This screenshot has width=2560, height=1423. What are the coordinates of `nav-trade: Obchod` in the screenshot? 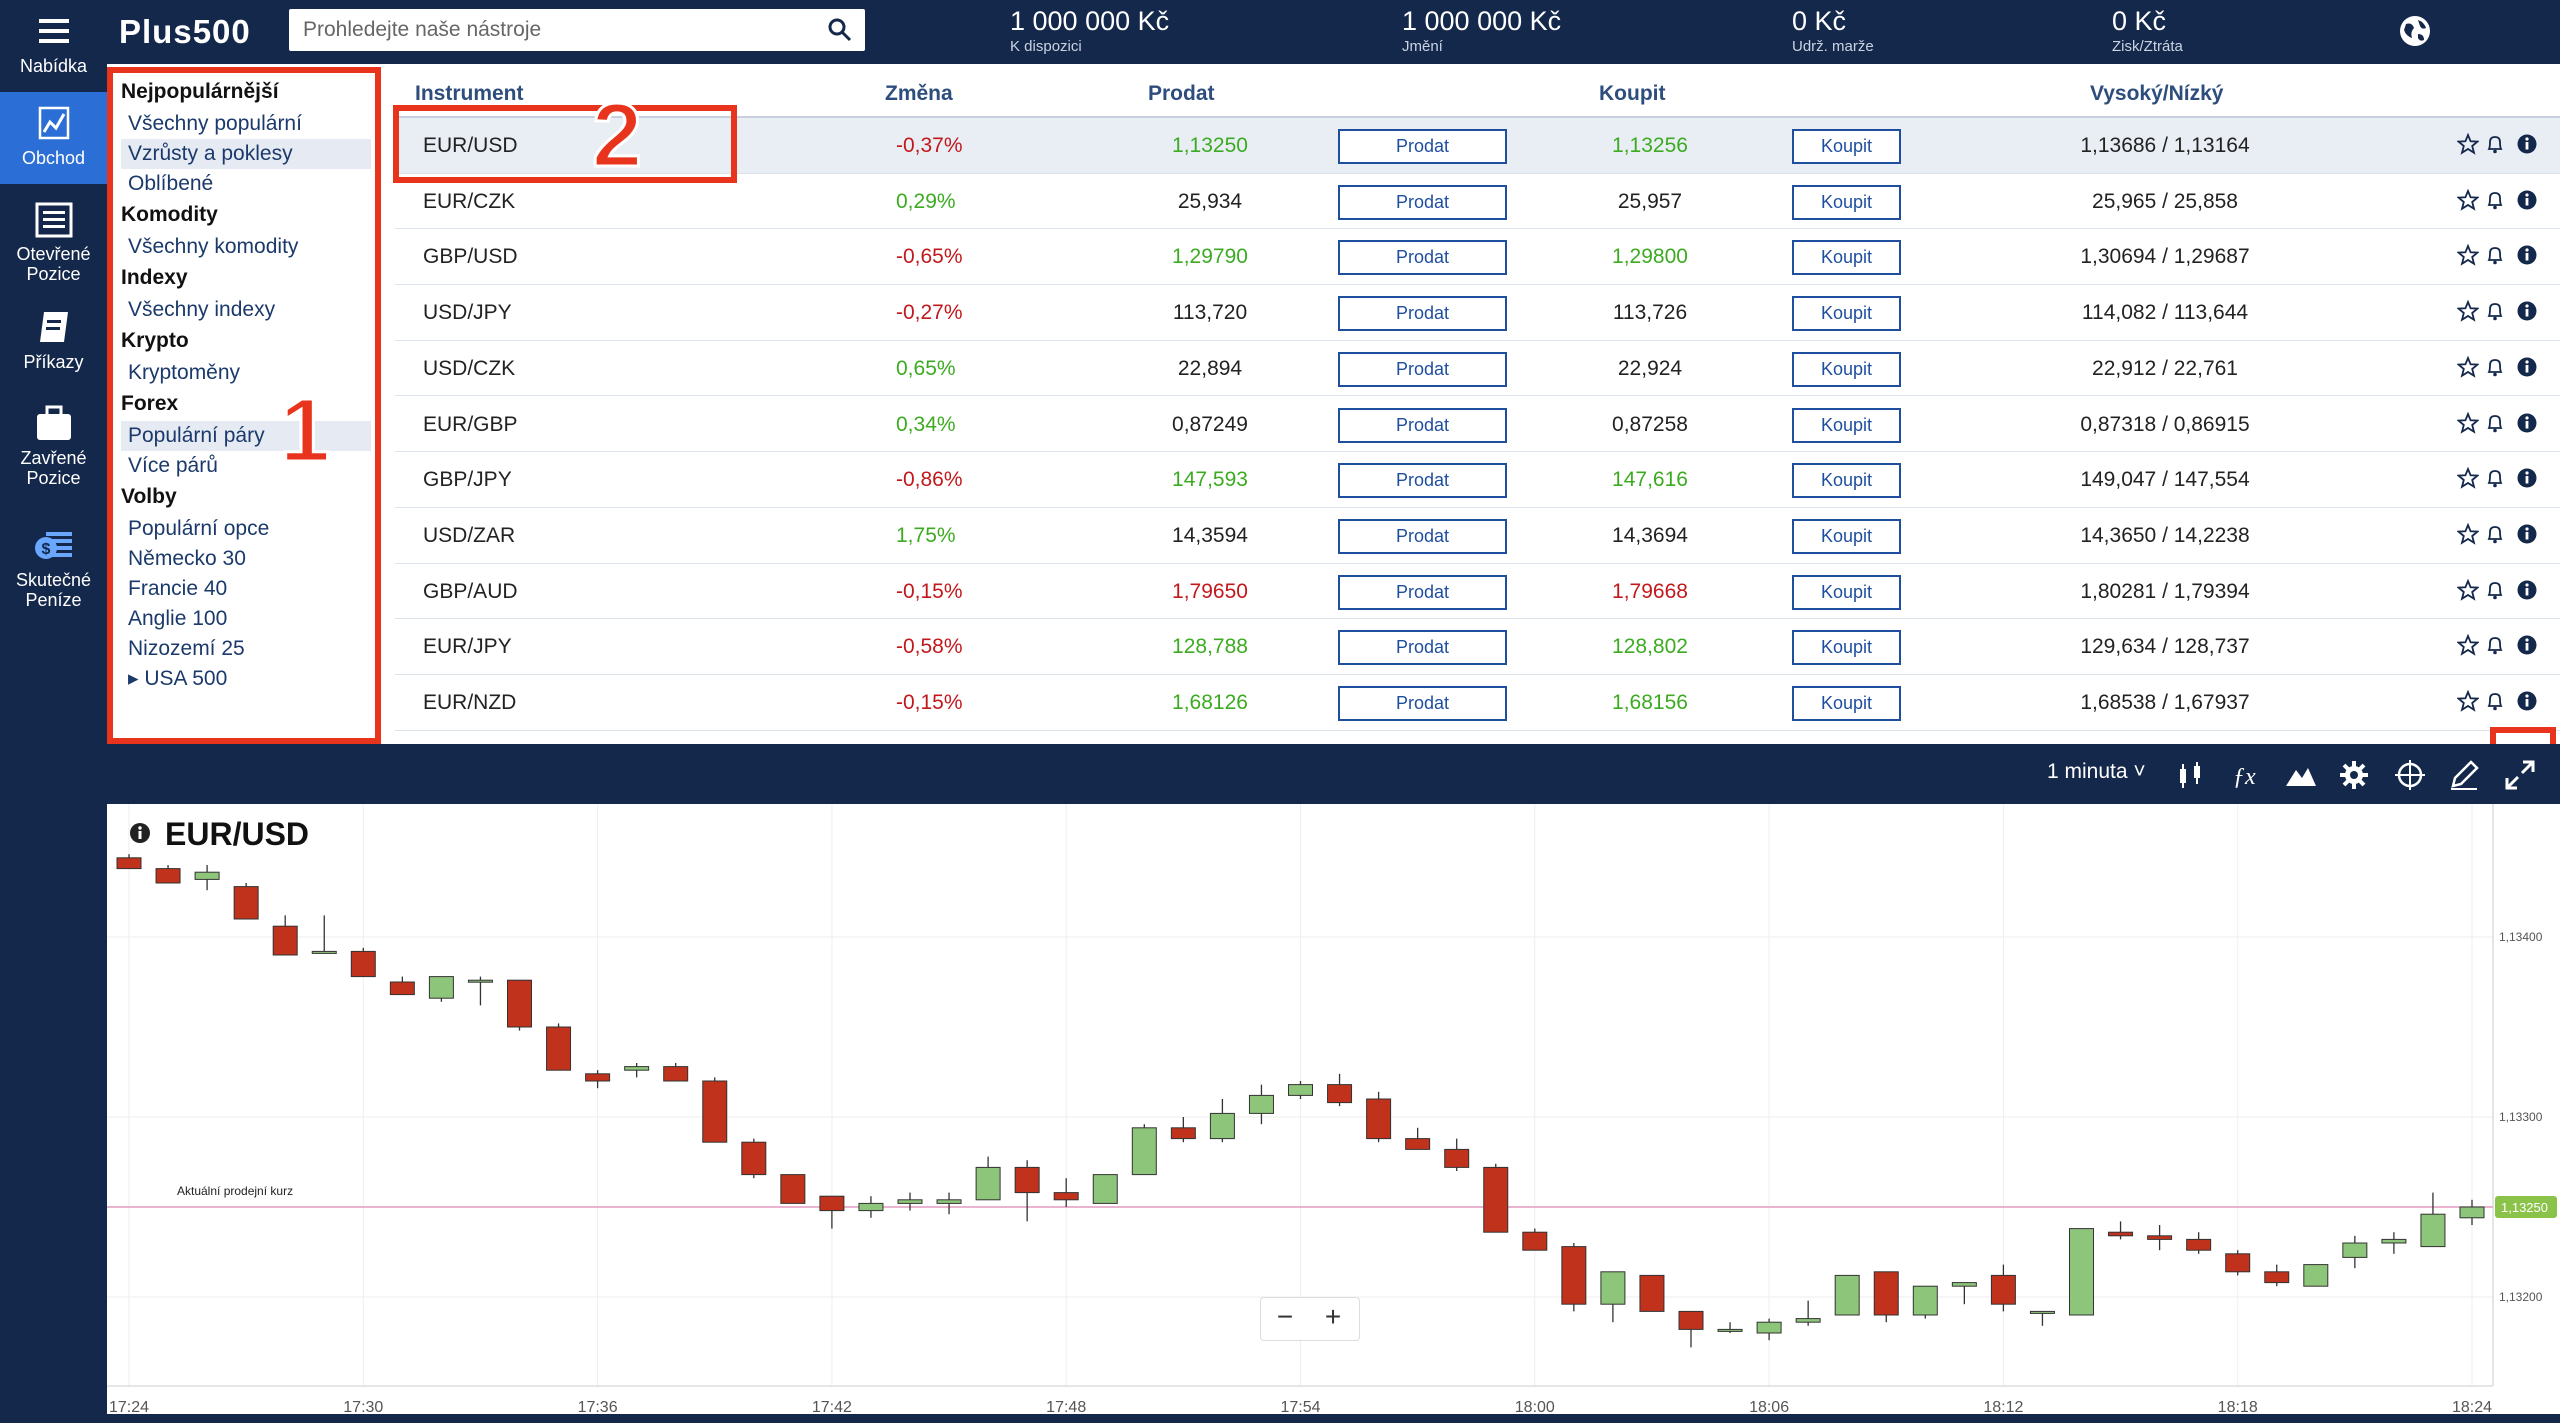 It's located at (53, 138).